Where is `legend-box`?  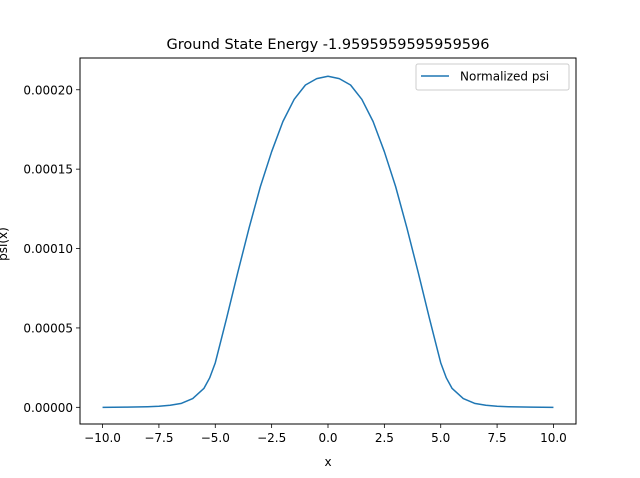 legend-box is located at coordinates (492, 77).